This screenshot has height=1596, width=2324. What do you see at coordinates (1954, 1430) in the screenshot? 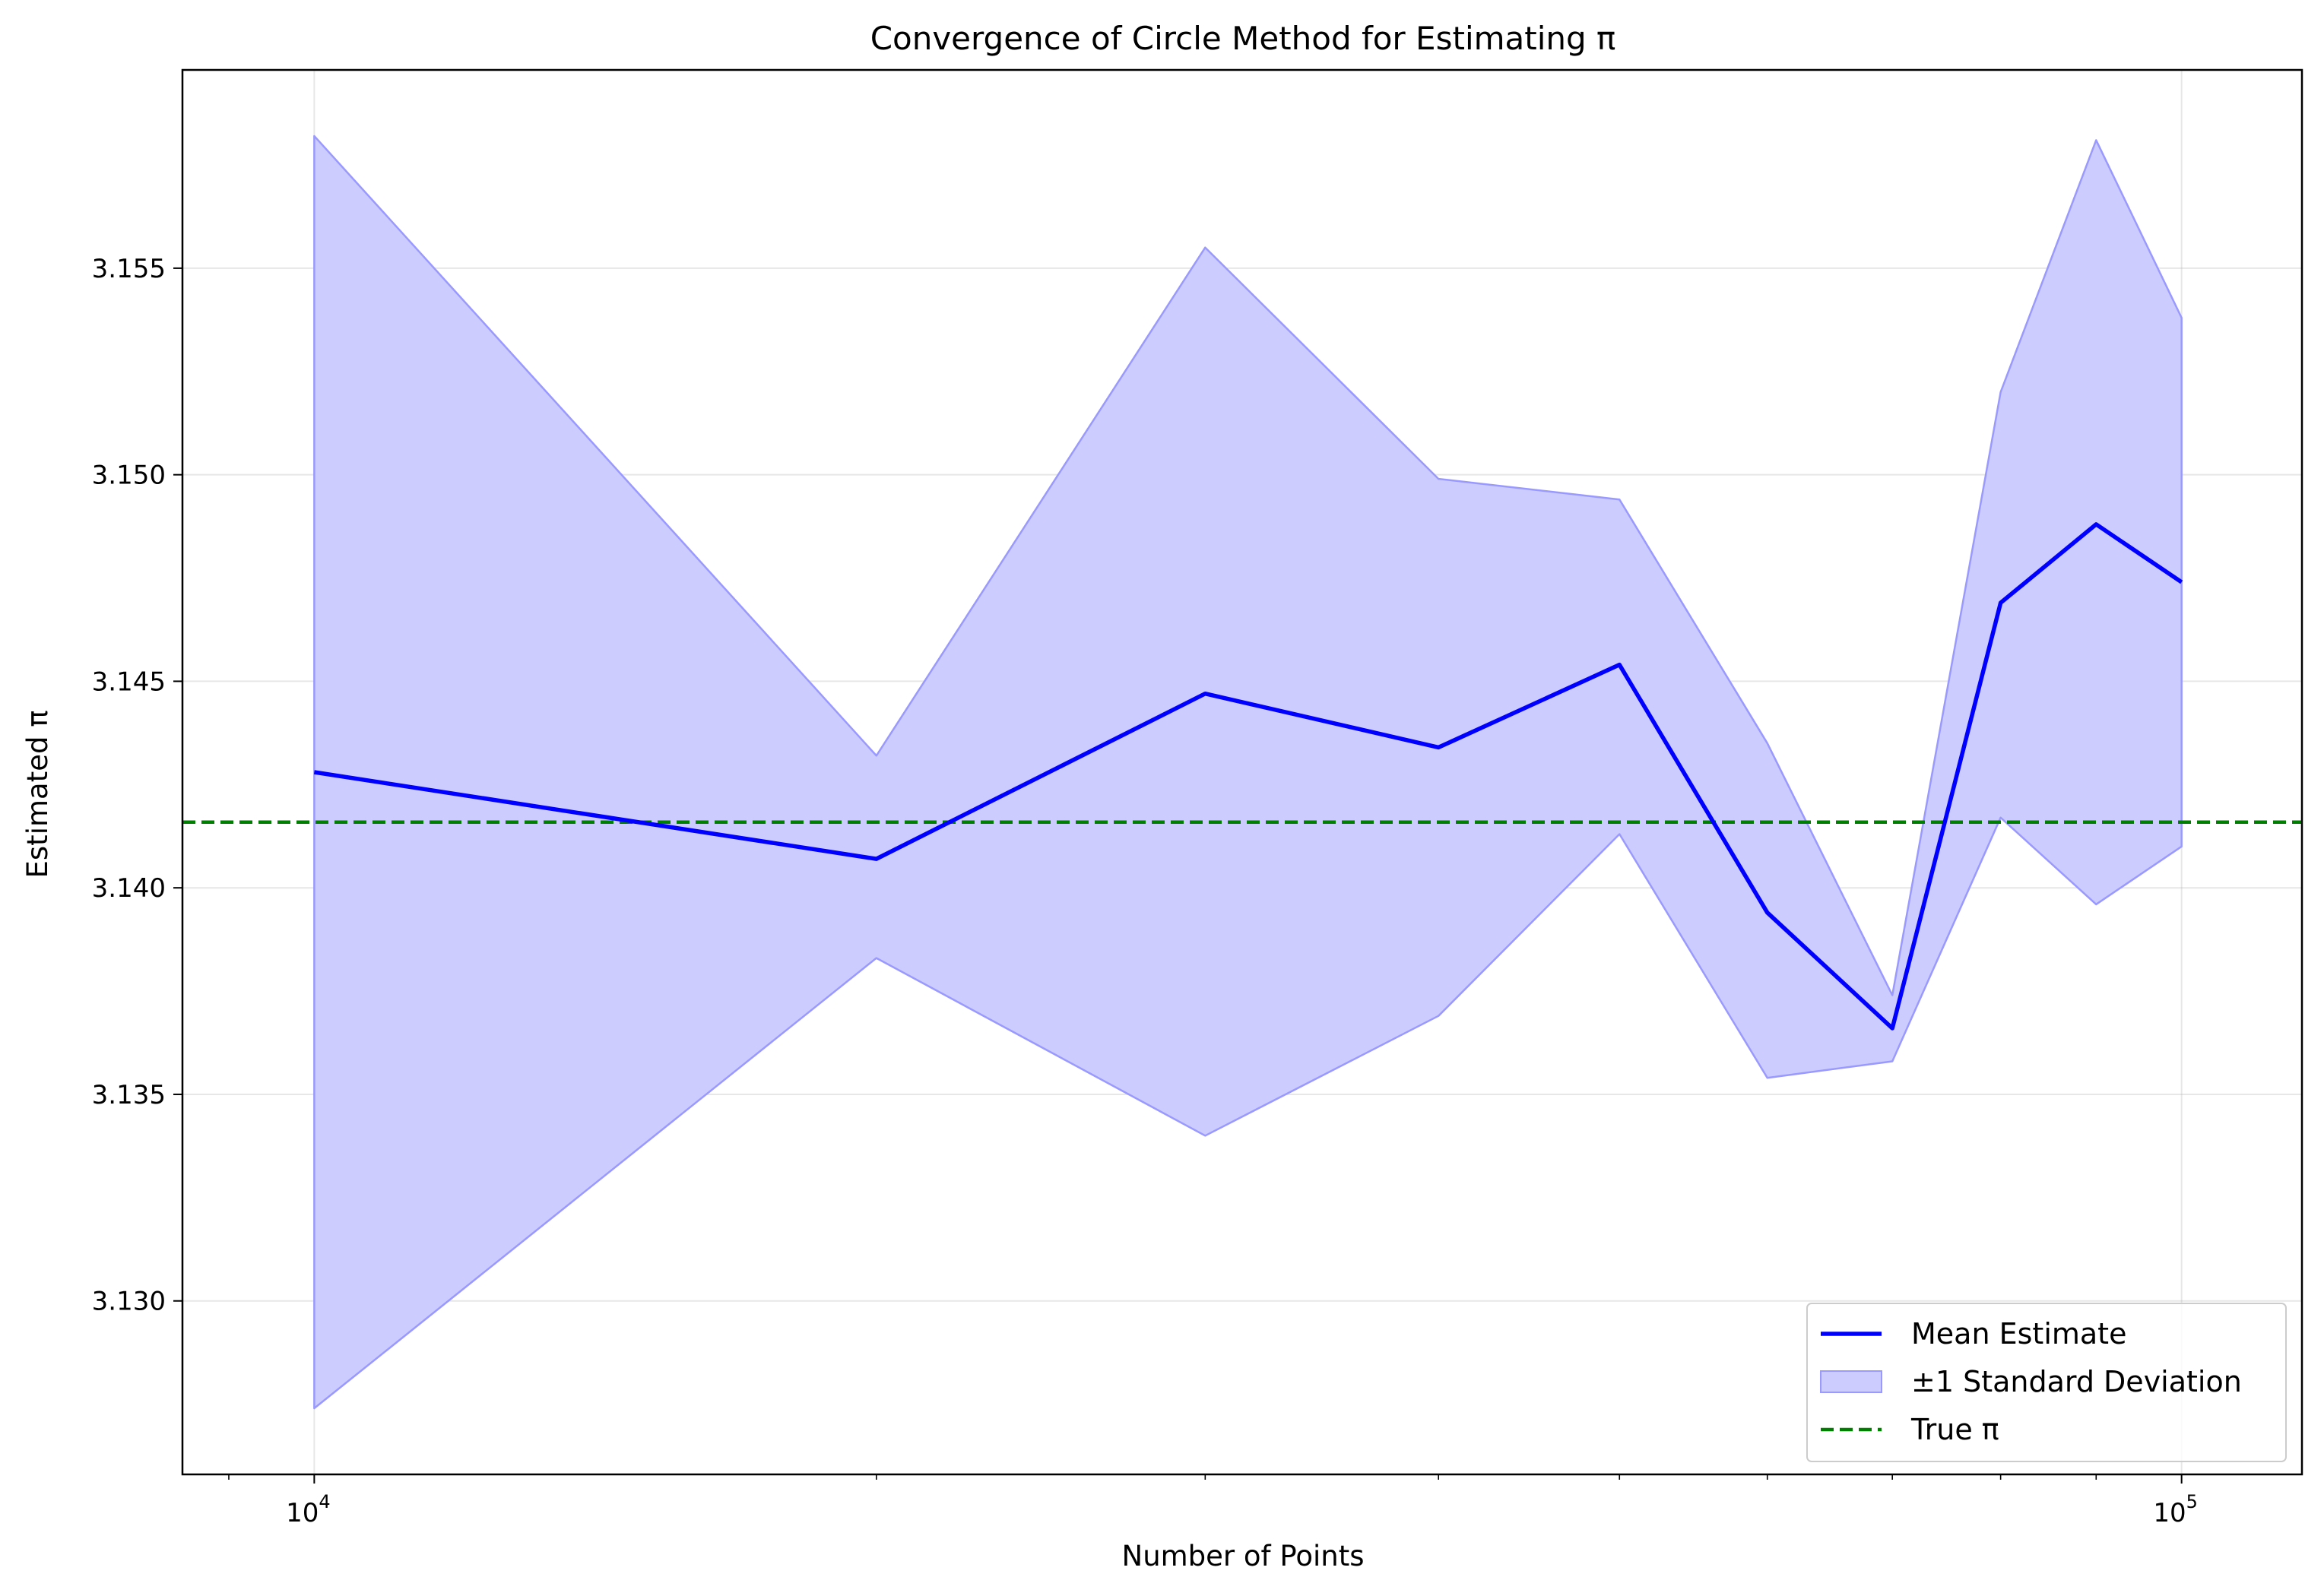
I see `legend-label: True π` at bounding box center [1954, 1430].